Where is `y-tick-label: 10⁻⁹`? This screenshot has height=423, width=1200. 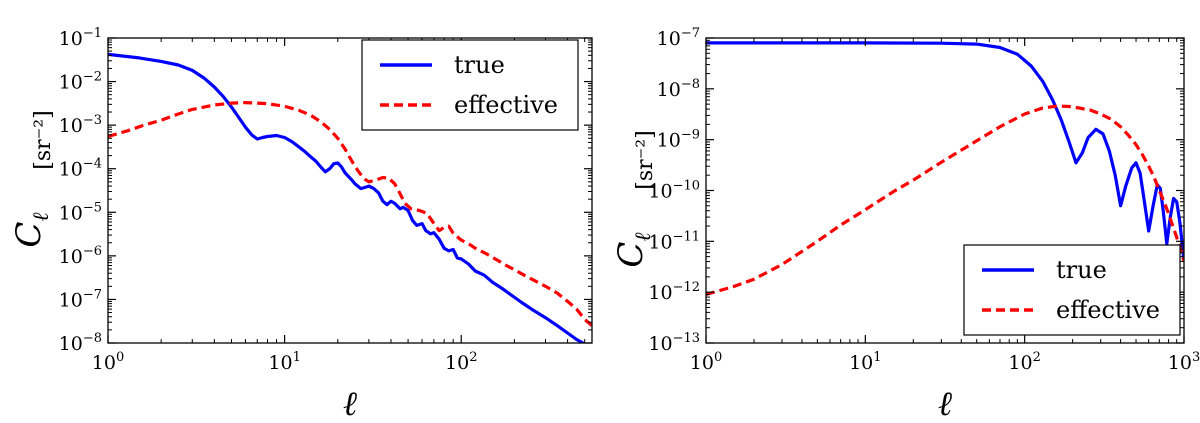 y-tick-label: 10⁻⁹ is located at coordinates (678, 140).